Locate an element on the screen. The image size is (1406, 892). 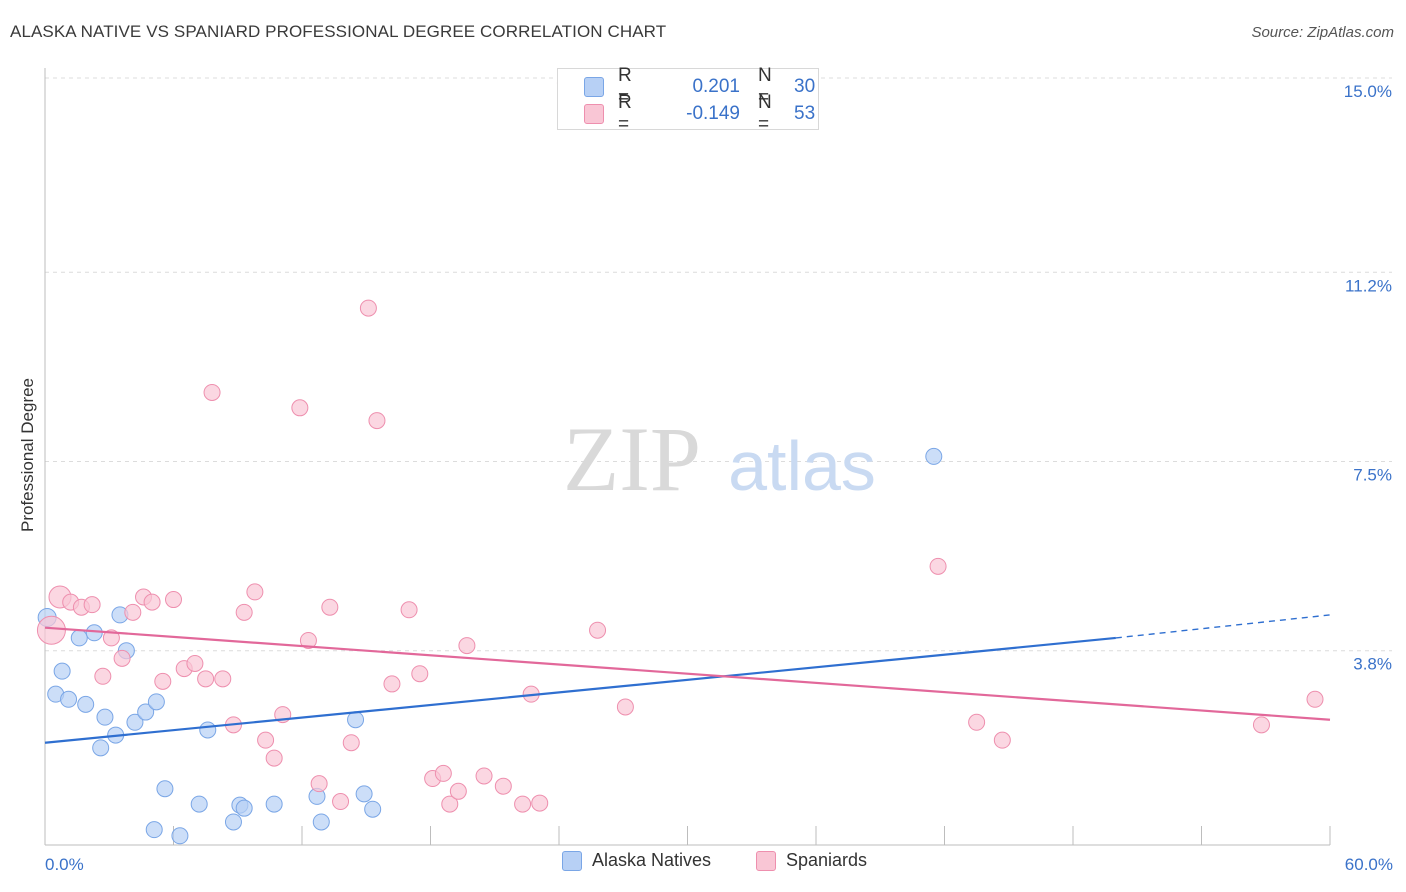
legend-label-spaniards: Spaniards is located at coordinates (827, 860).